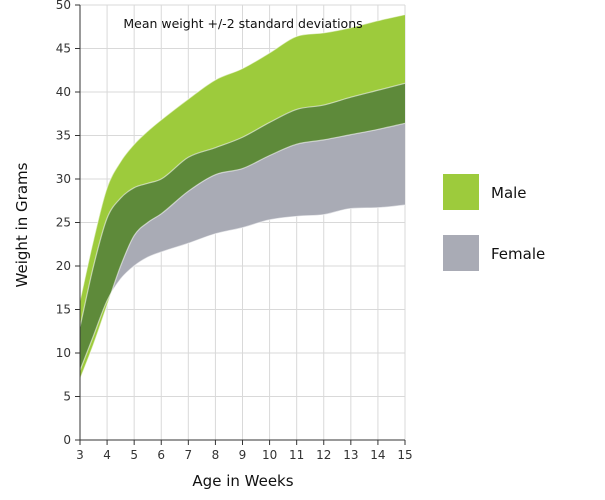  Describe the element at coordinates (323, 455) in the screenshot. I see `x-tick-label: 12` at that location.